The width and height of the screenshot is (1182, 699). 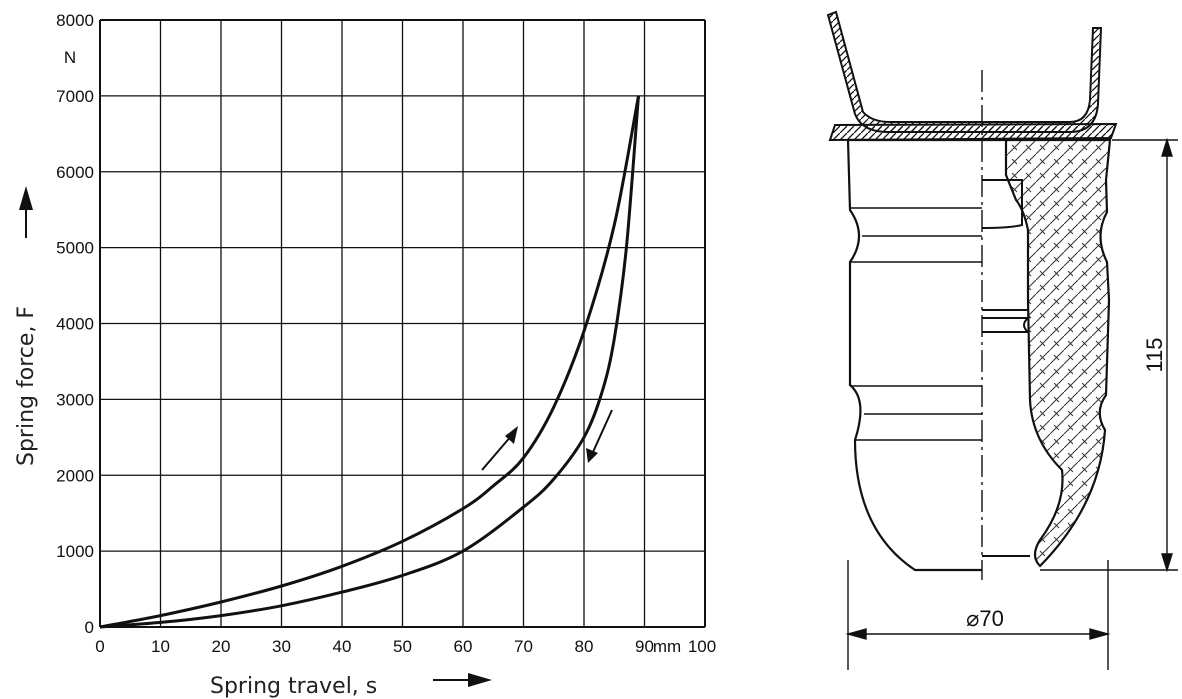 What do you see at coordinates (973, 132) in the screenshot?
I see `base-plate` at bounding box center [973, 132].